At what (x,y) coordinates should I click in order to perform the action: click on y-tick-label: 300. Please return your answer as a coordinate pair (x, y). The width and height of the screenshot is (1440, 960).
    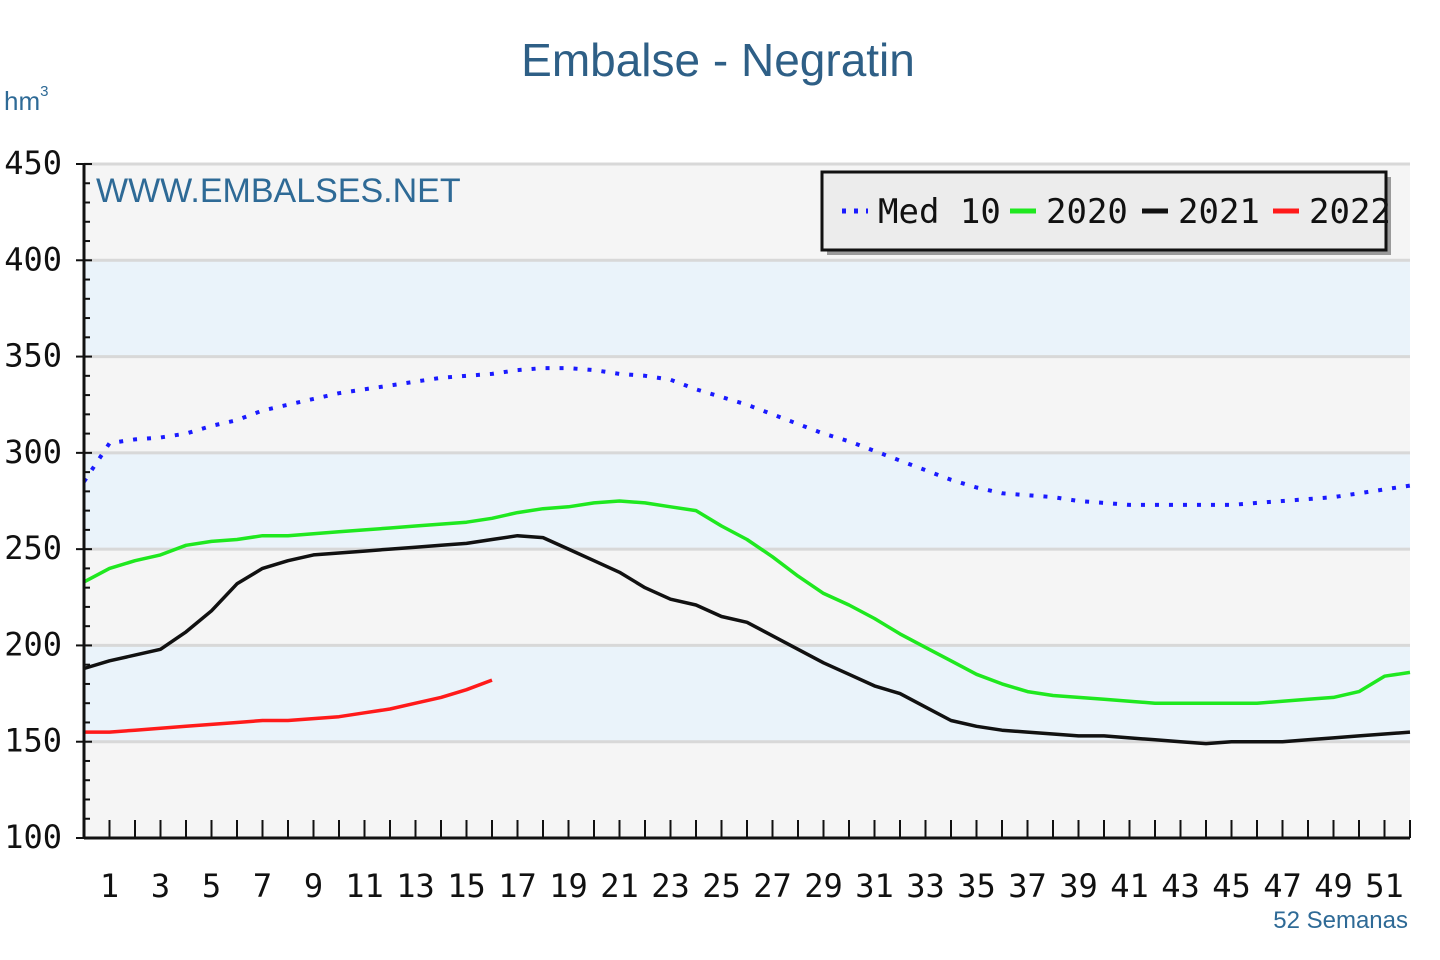
    Looking at the image, I should click on (33, 452).